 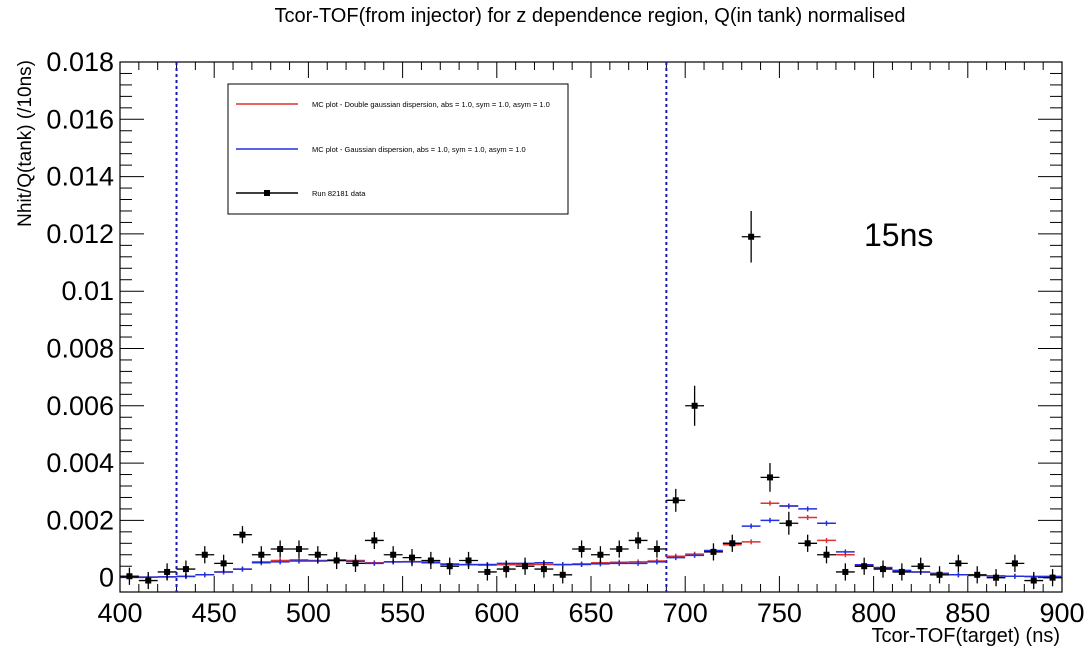 I want to click on annotation-15ns: 15ns, so click(x=898, y=235).